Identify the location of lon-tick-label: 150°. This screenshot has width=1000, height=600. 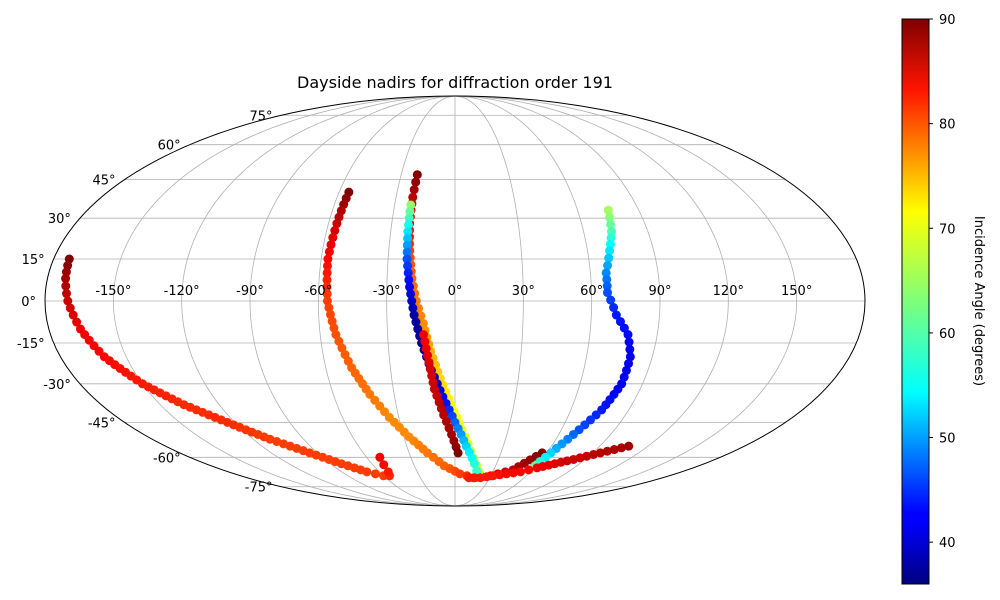
(796, 291).